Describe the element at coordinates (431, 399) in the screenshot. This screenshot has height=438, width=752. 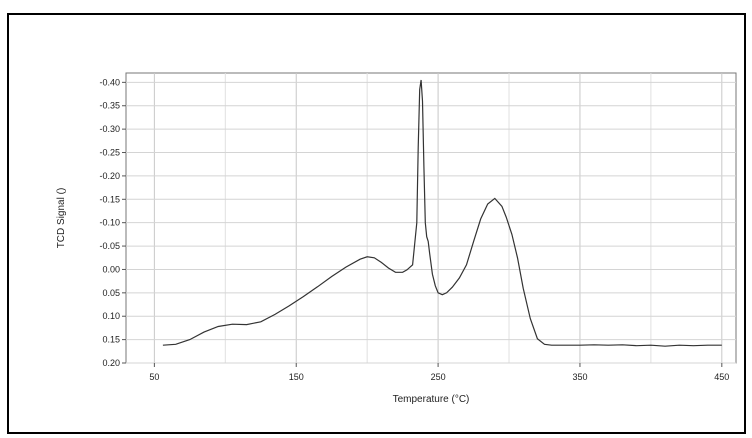
I see `x-axis-label: Temperature (°C)` at that location.